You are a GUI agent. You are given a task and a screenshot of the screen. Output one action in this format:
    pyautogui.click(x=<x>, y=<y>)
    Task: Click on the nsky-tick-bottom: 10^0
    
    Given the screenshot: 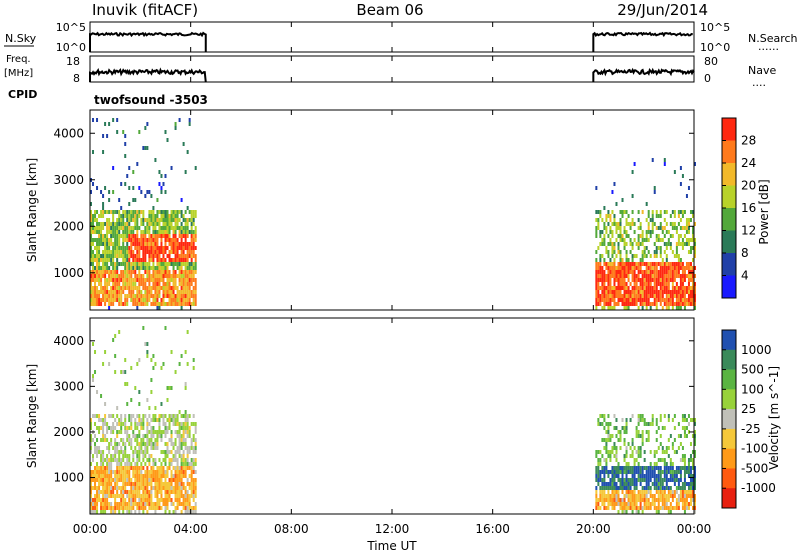 What is the action you would take?
    pyautogui.click(x=71, y=47)
    